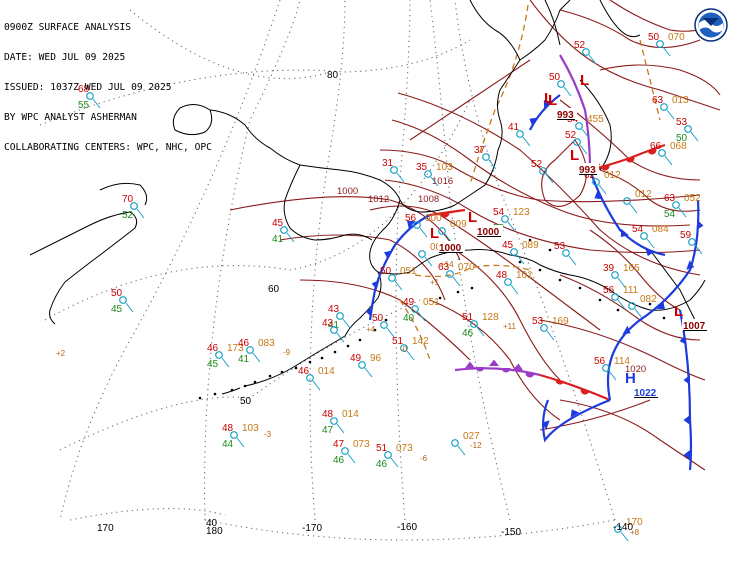  What do you see at coordinates (519, 134) in the screenshot?
I see `station-plot: 41` at bounding box center [519, 134].